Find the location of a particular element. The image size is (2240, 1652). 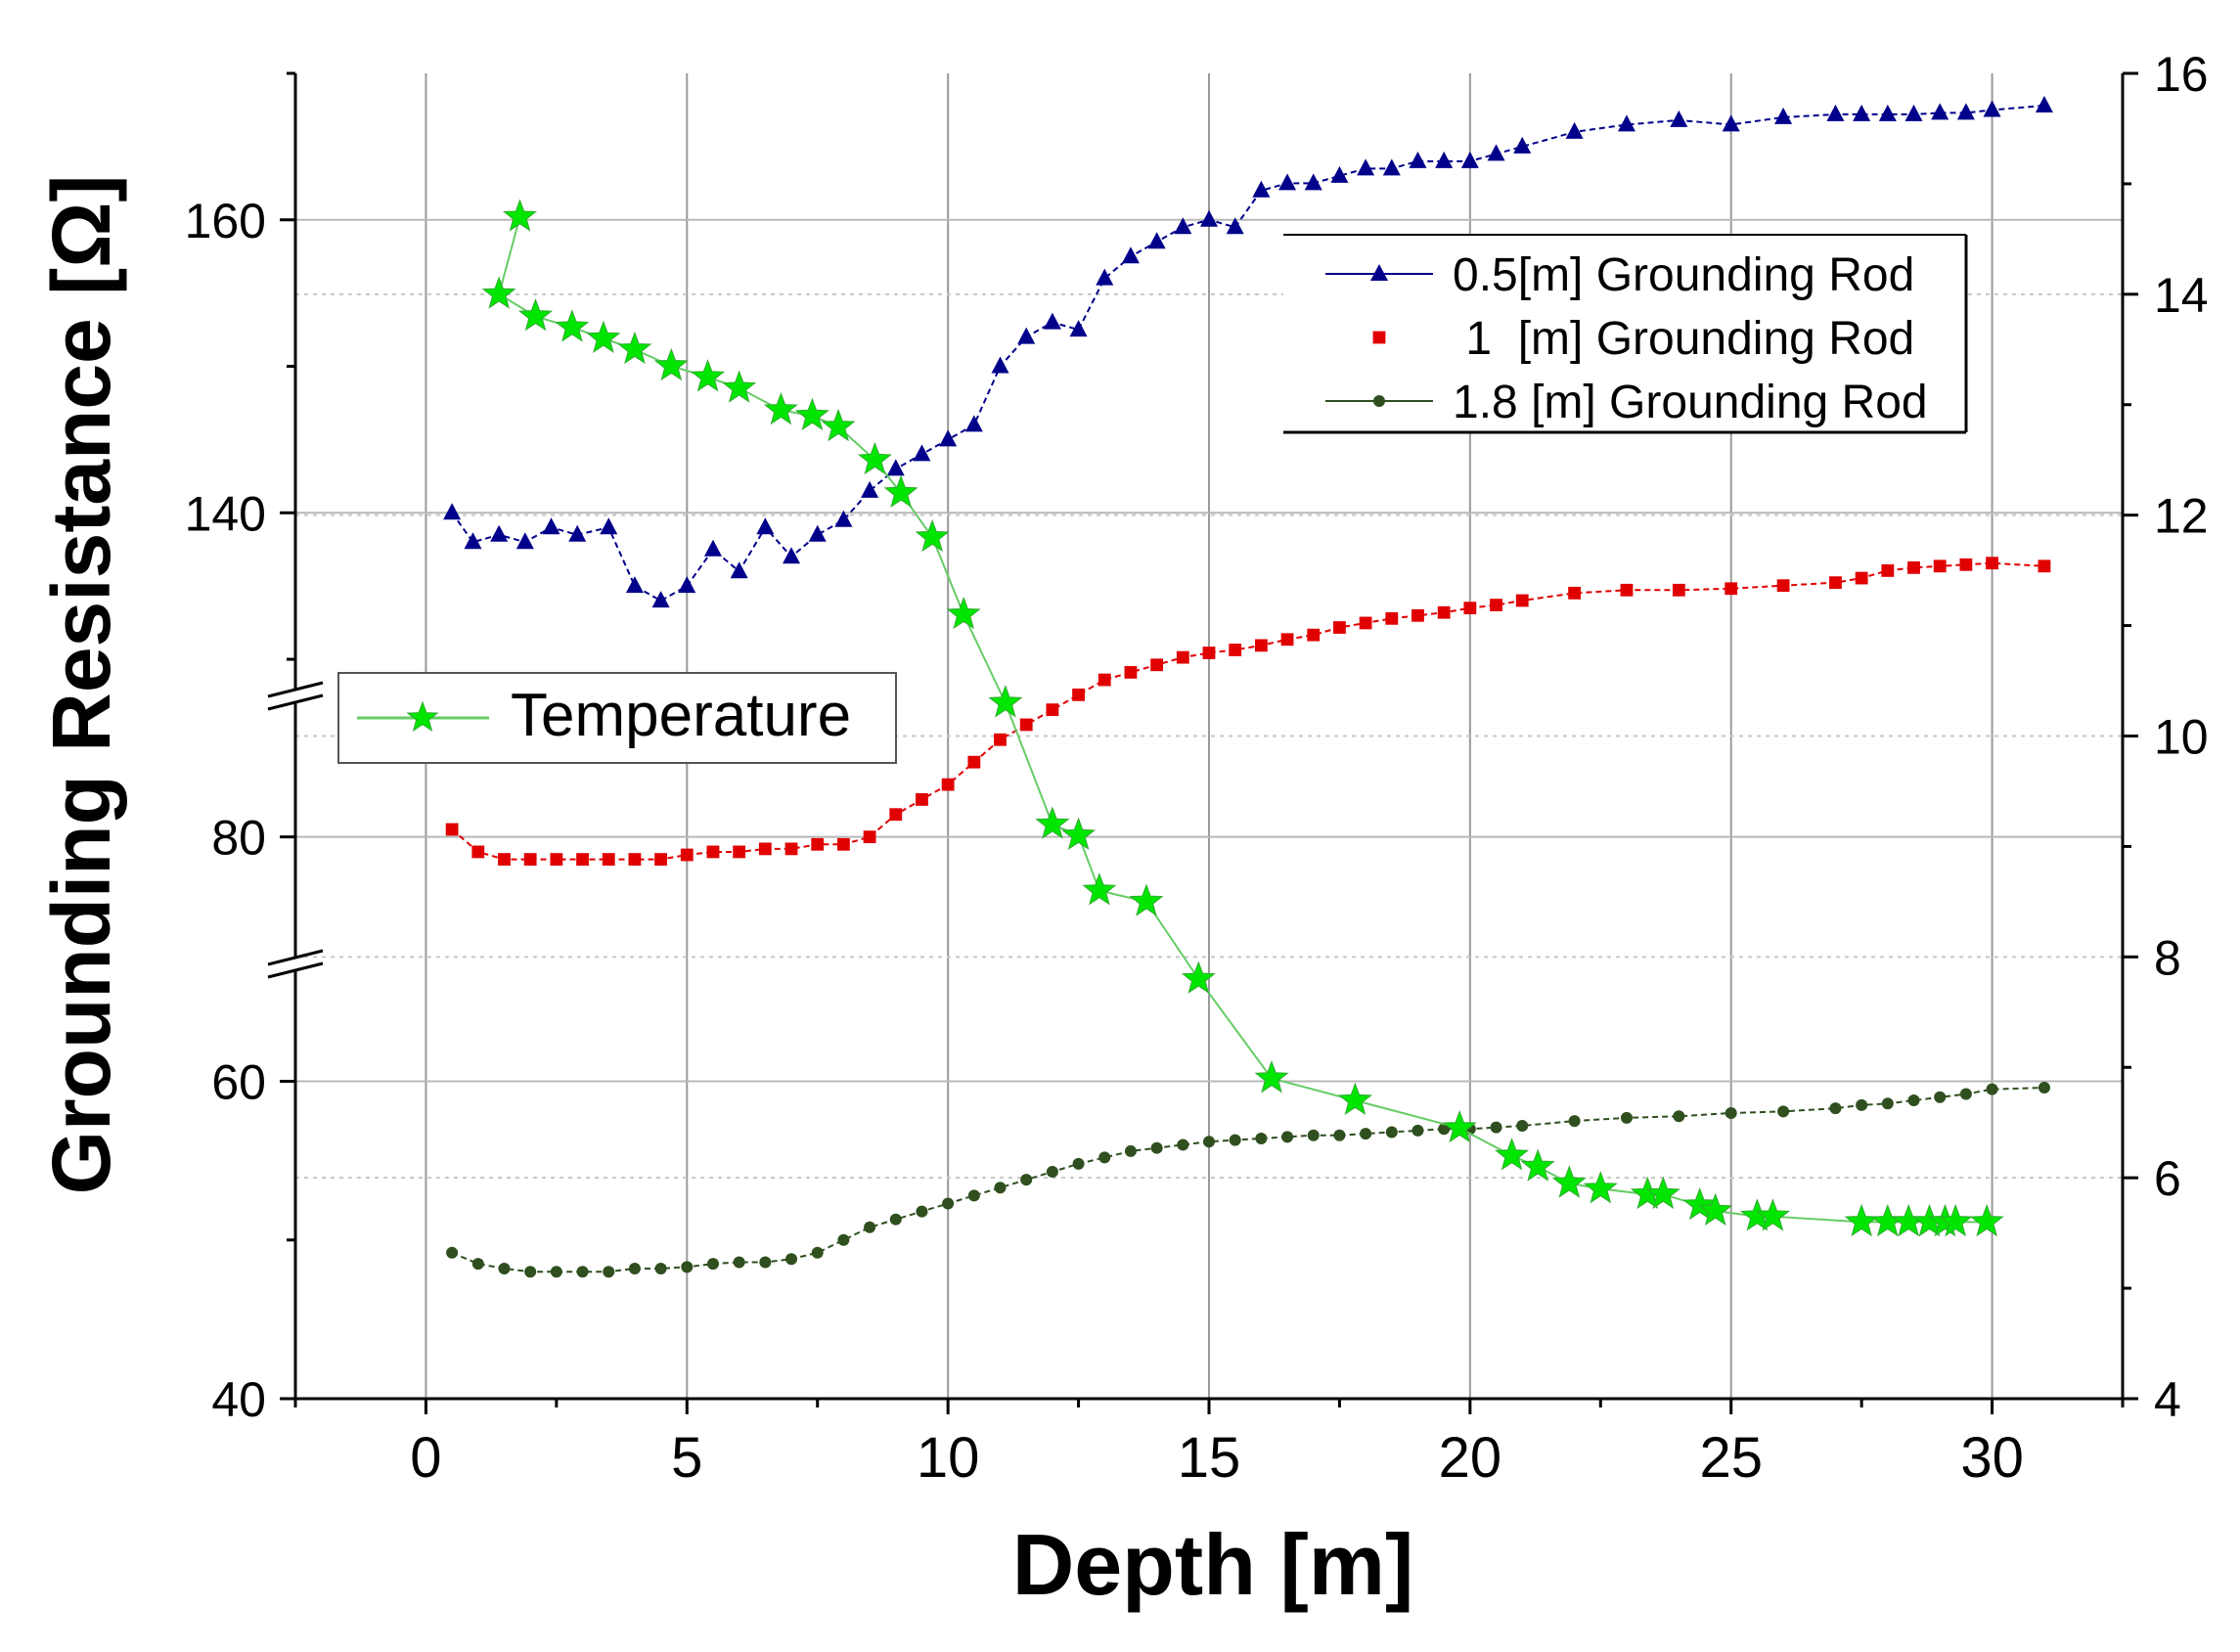

x-tick-label: 5 is located at coordinates (686, 1458).